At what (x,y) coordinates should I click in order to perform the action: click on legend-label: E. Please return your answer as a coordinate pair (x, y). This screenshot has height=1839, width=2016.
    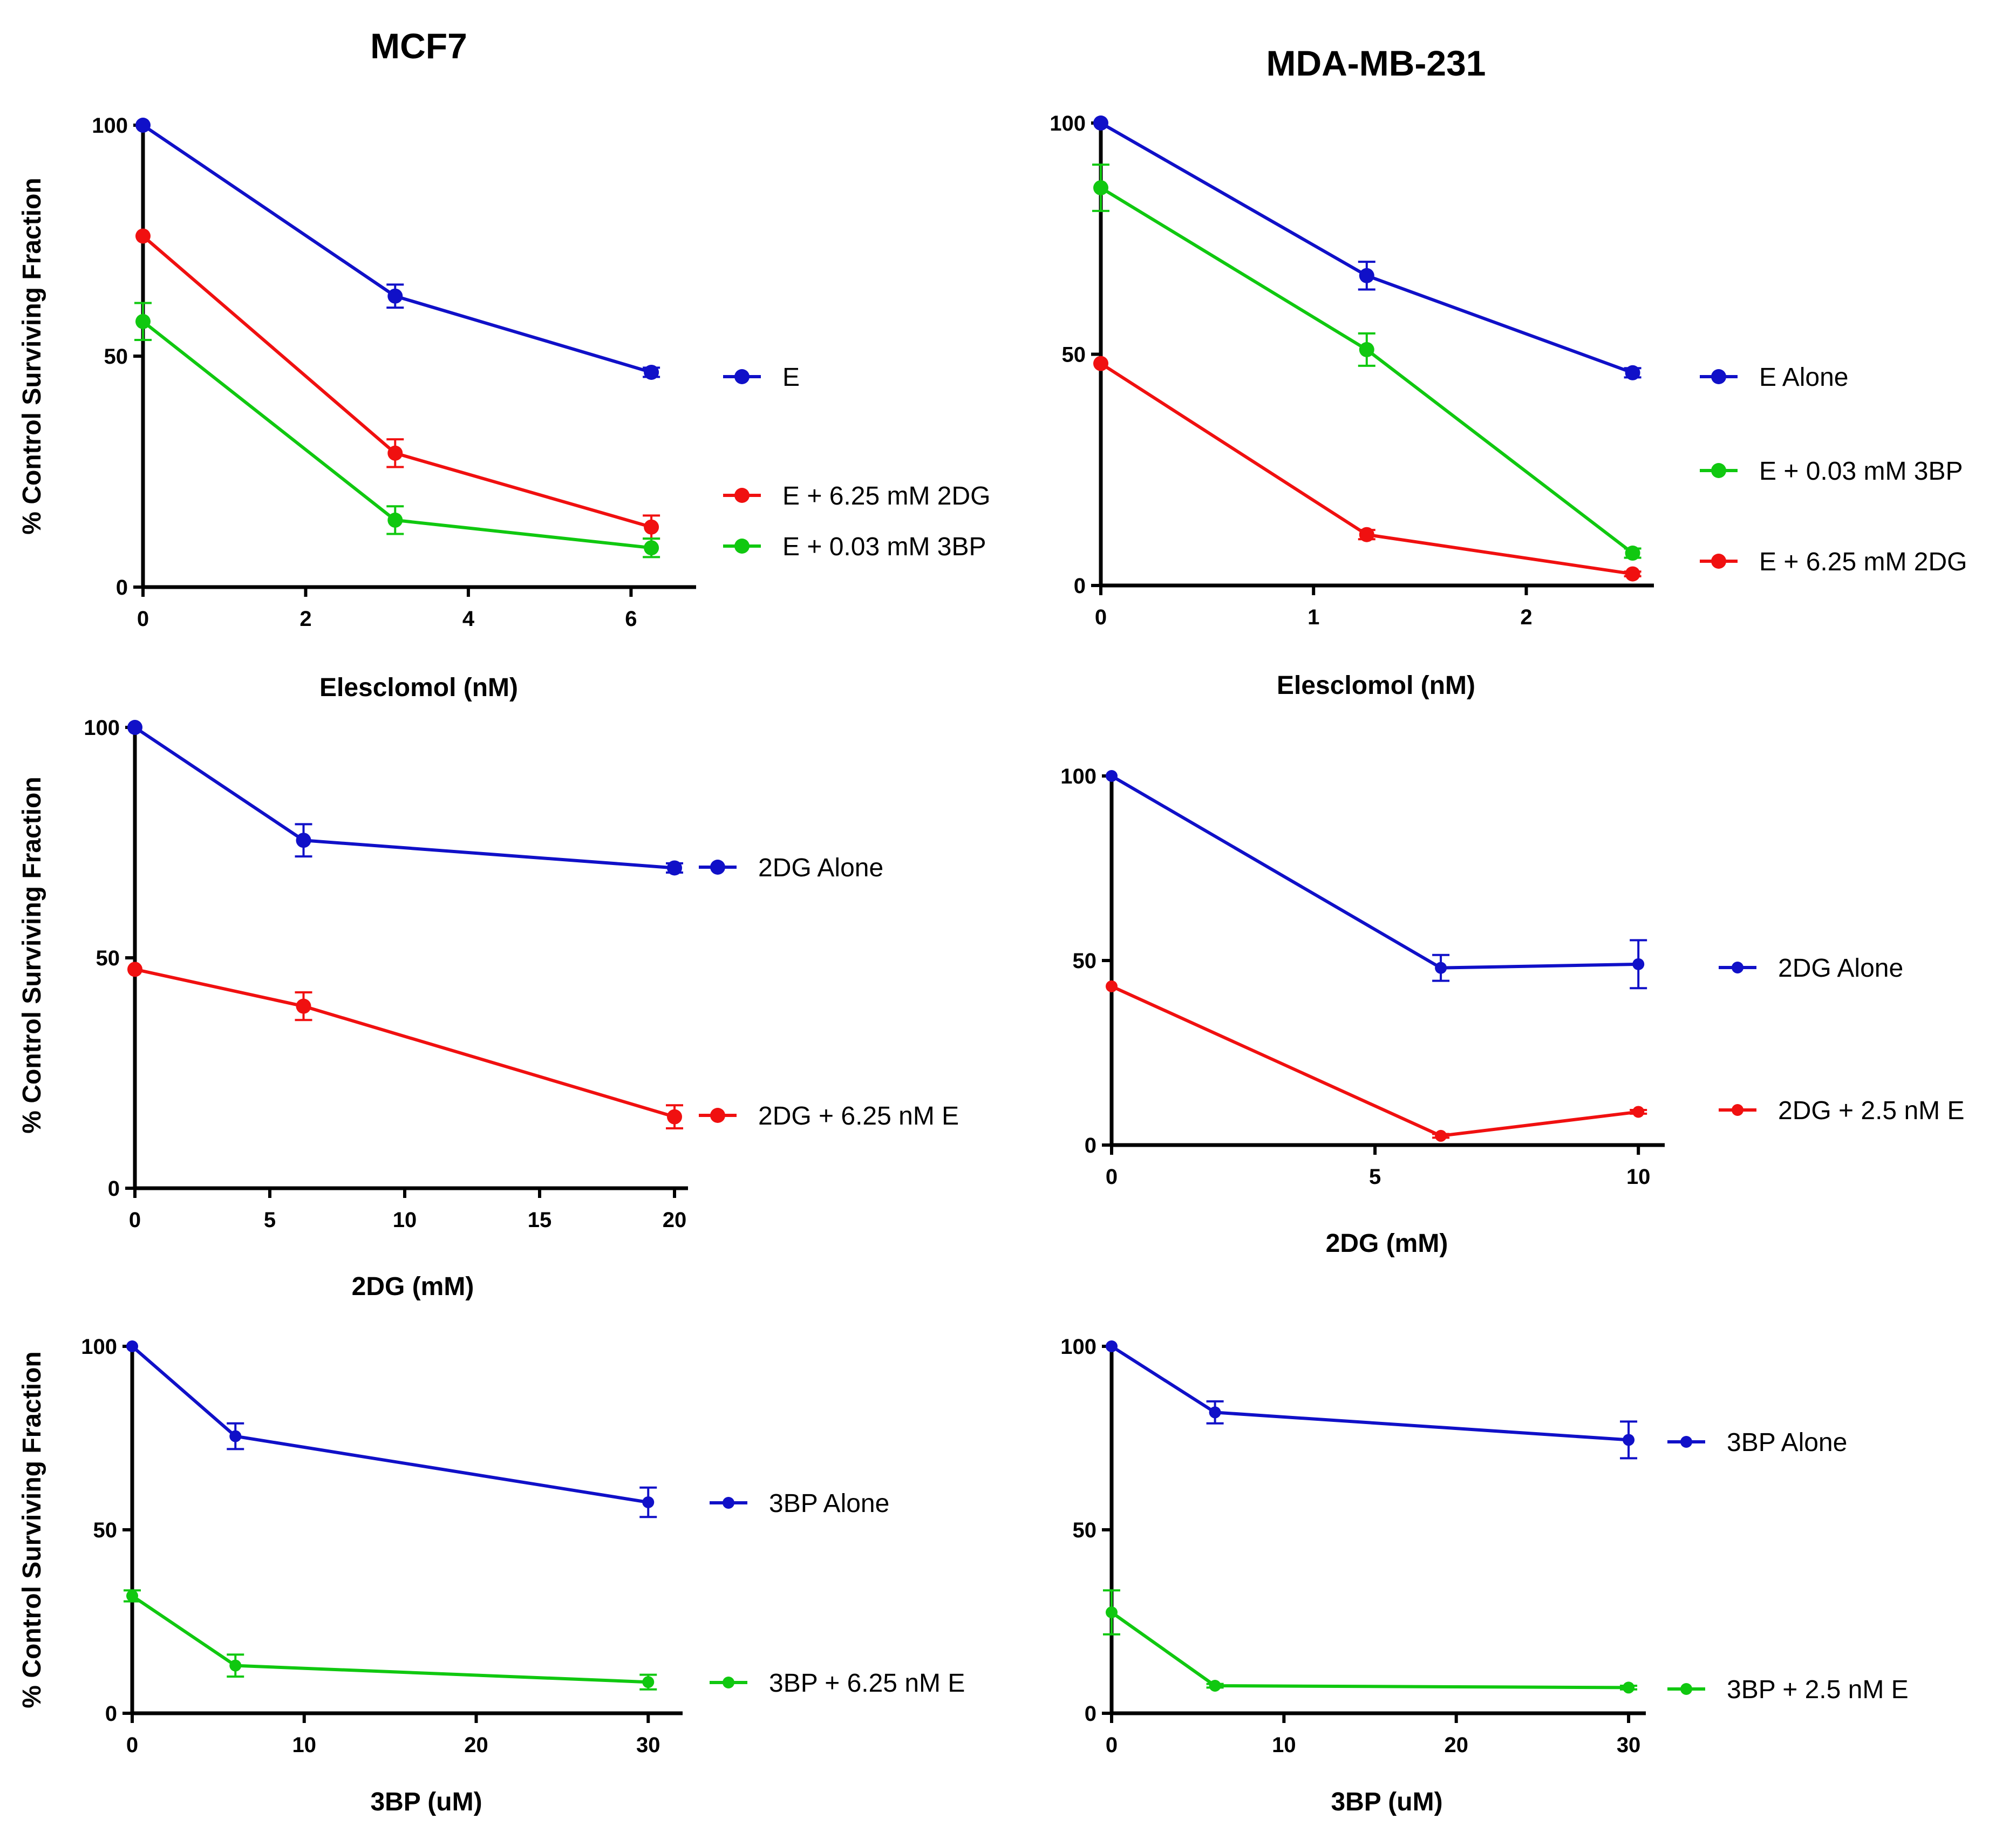
    Looking at the image, I should click on (791, 377).